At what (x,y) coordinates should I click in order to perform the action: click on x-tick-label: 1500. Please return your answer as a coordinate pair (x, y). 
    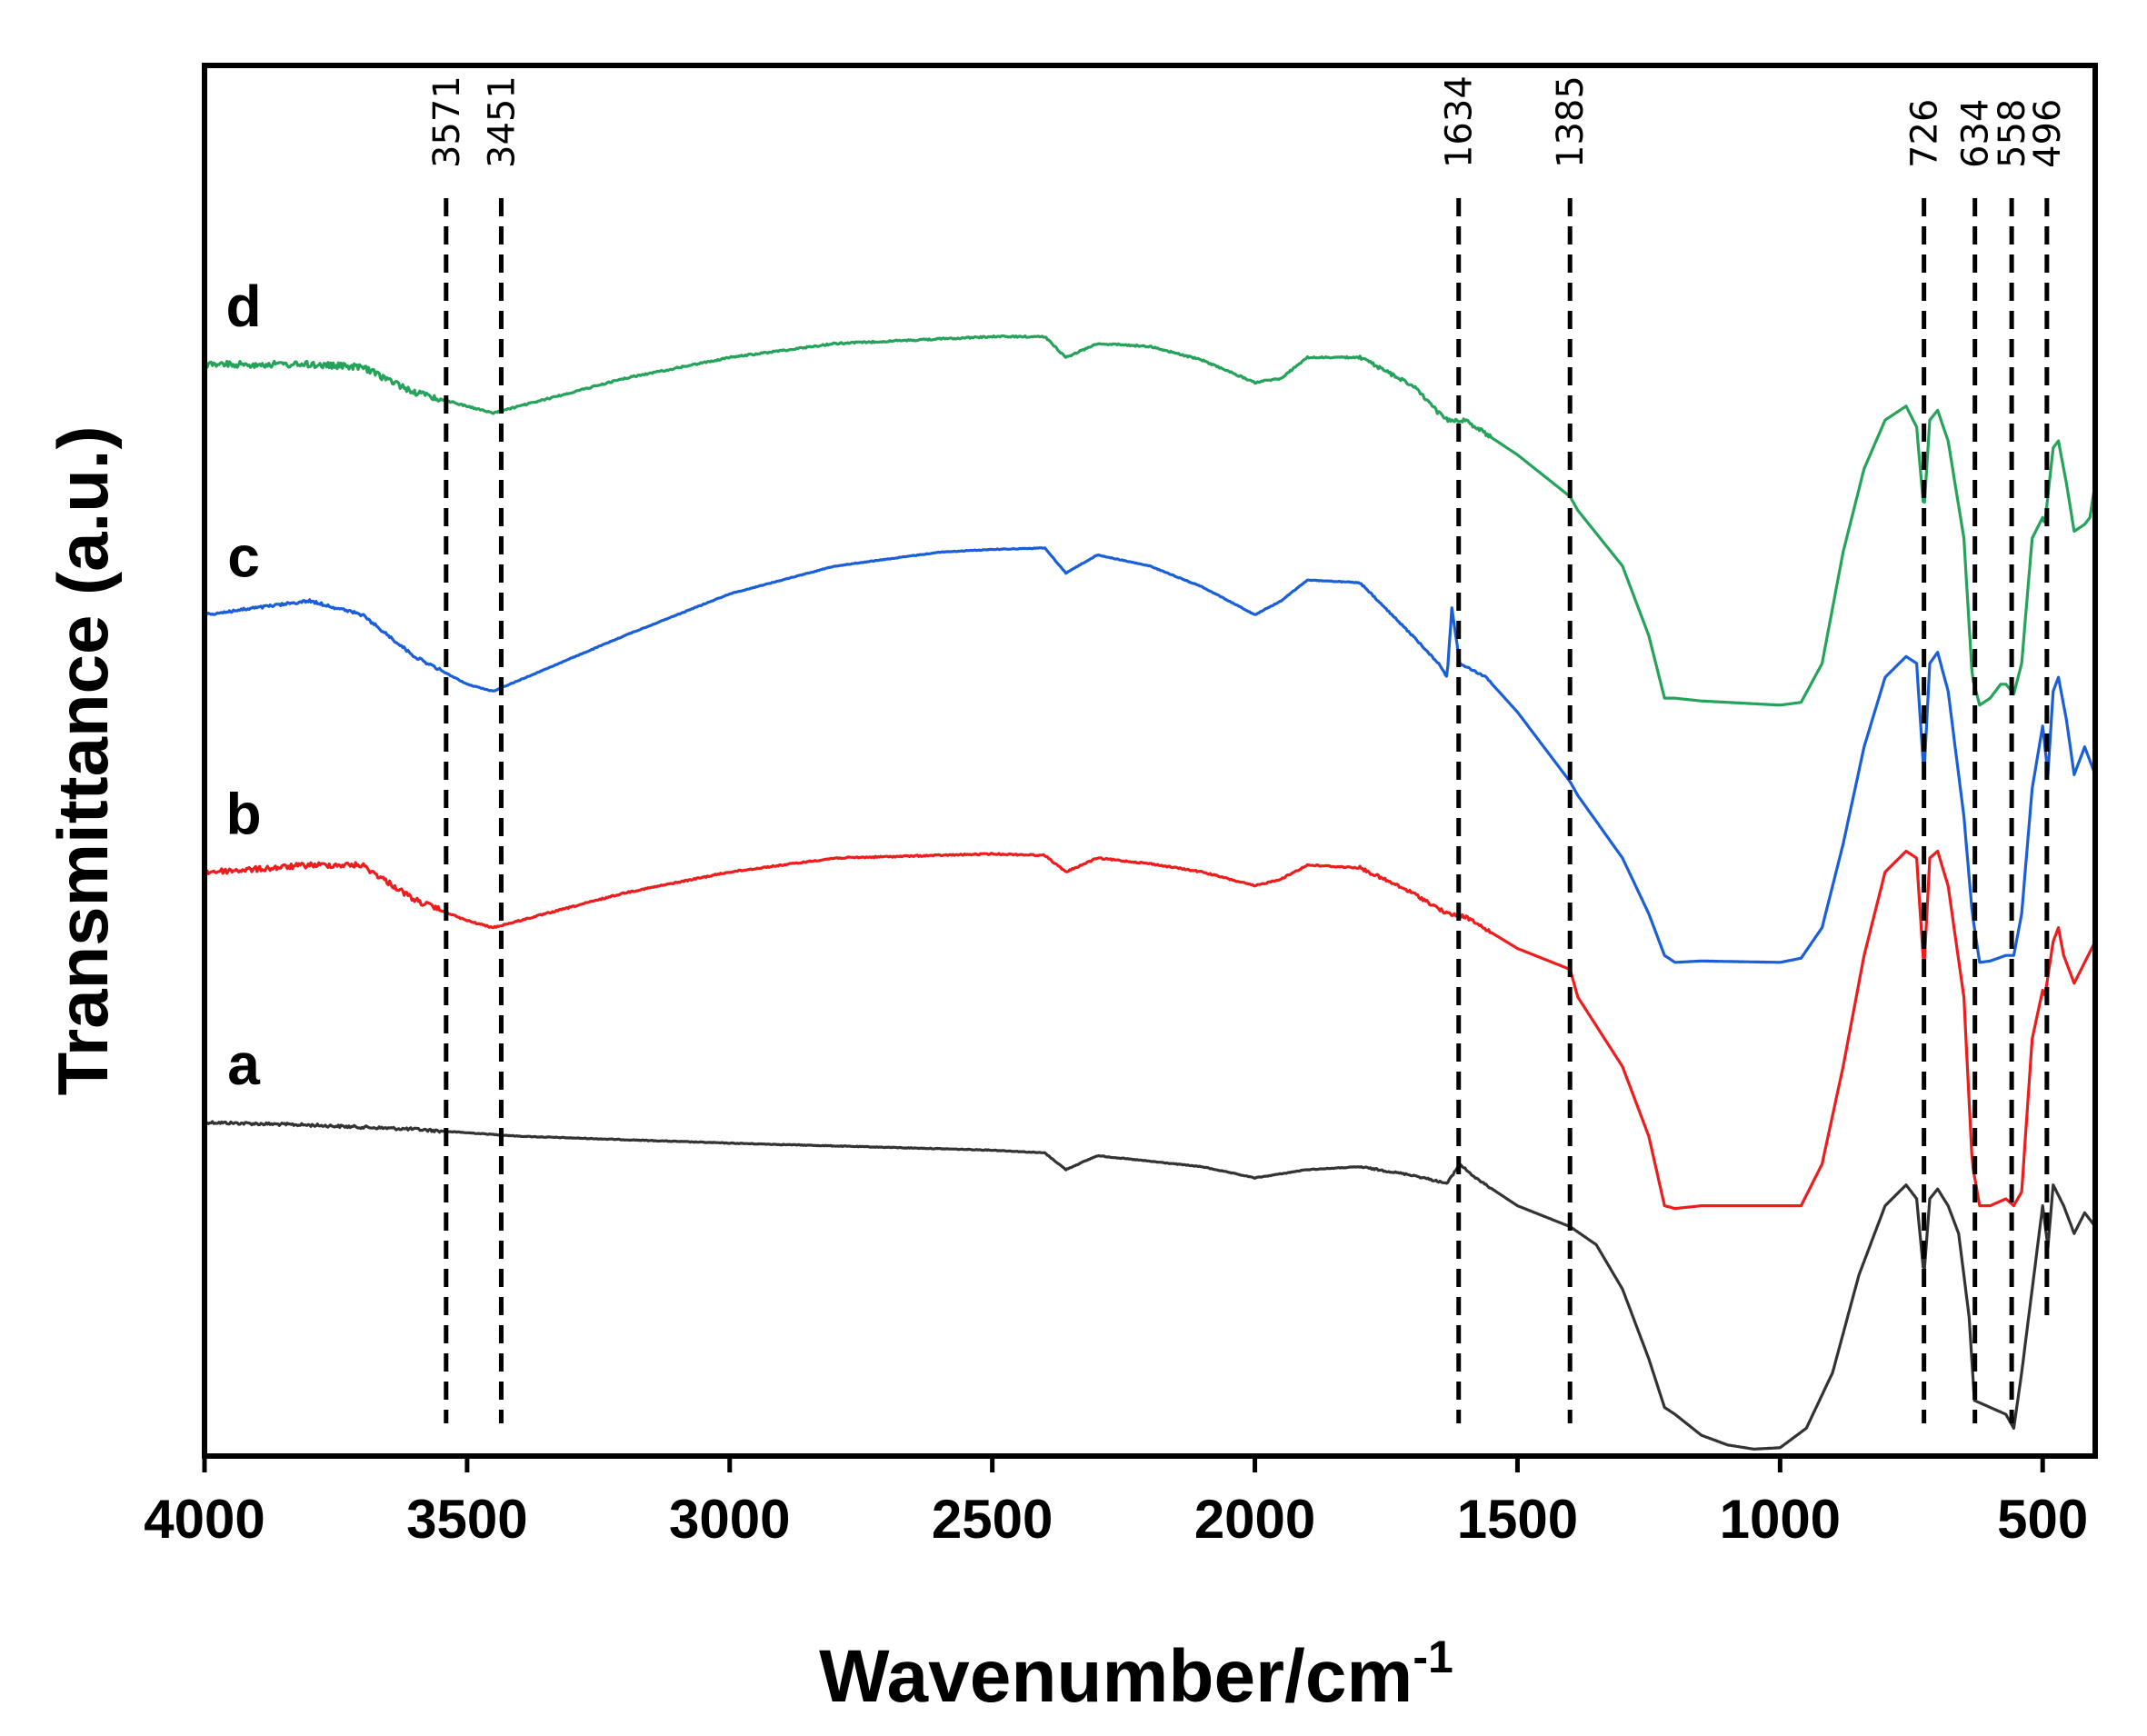
    Looking at the image, I should click on (1518, 1520).